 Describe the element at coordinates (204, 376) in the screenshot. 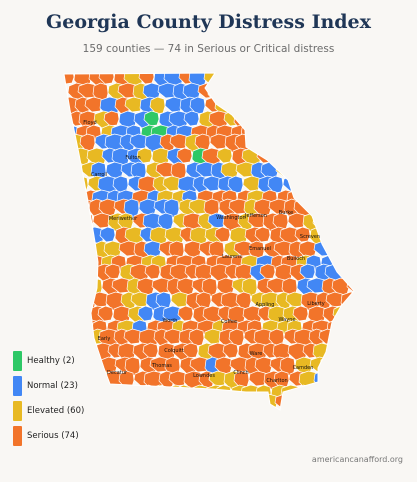

I see `county-label-lowndes: Lowndes` at that location.